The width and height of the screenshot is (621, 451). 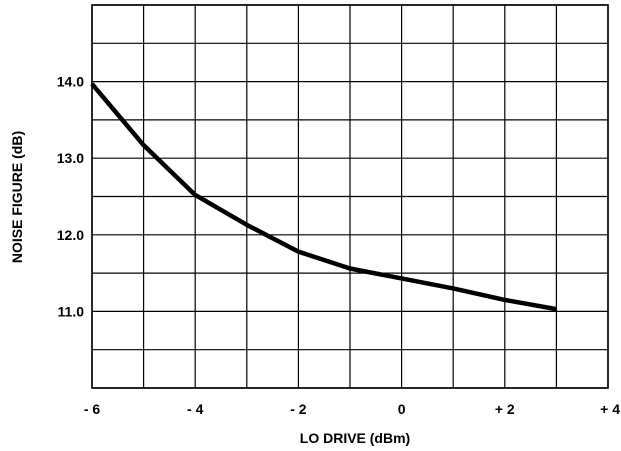 I want to click on x-axis-title: LO DRIVE (dBm), so click(x=355, y=438).